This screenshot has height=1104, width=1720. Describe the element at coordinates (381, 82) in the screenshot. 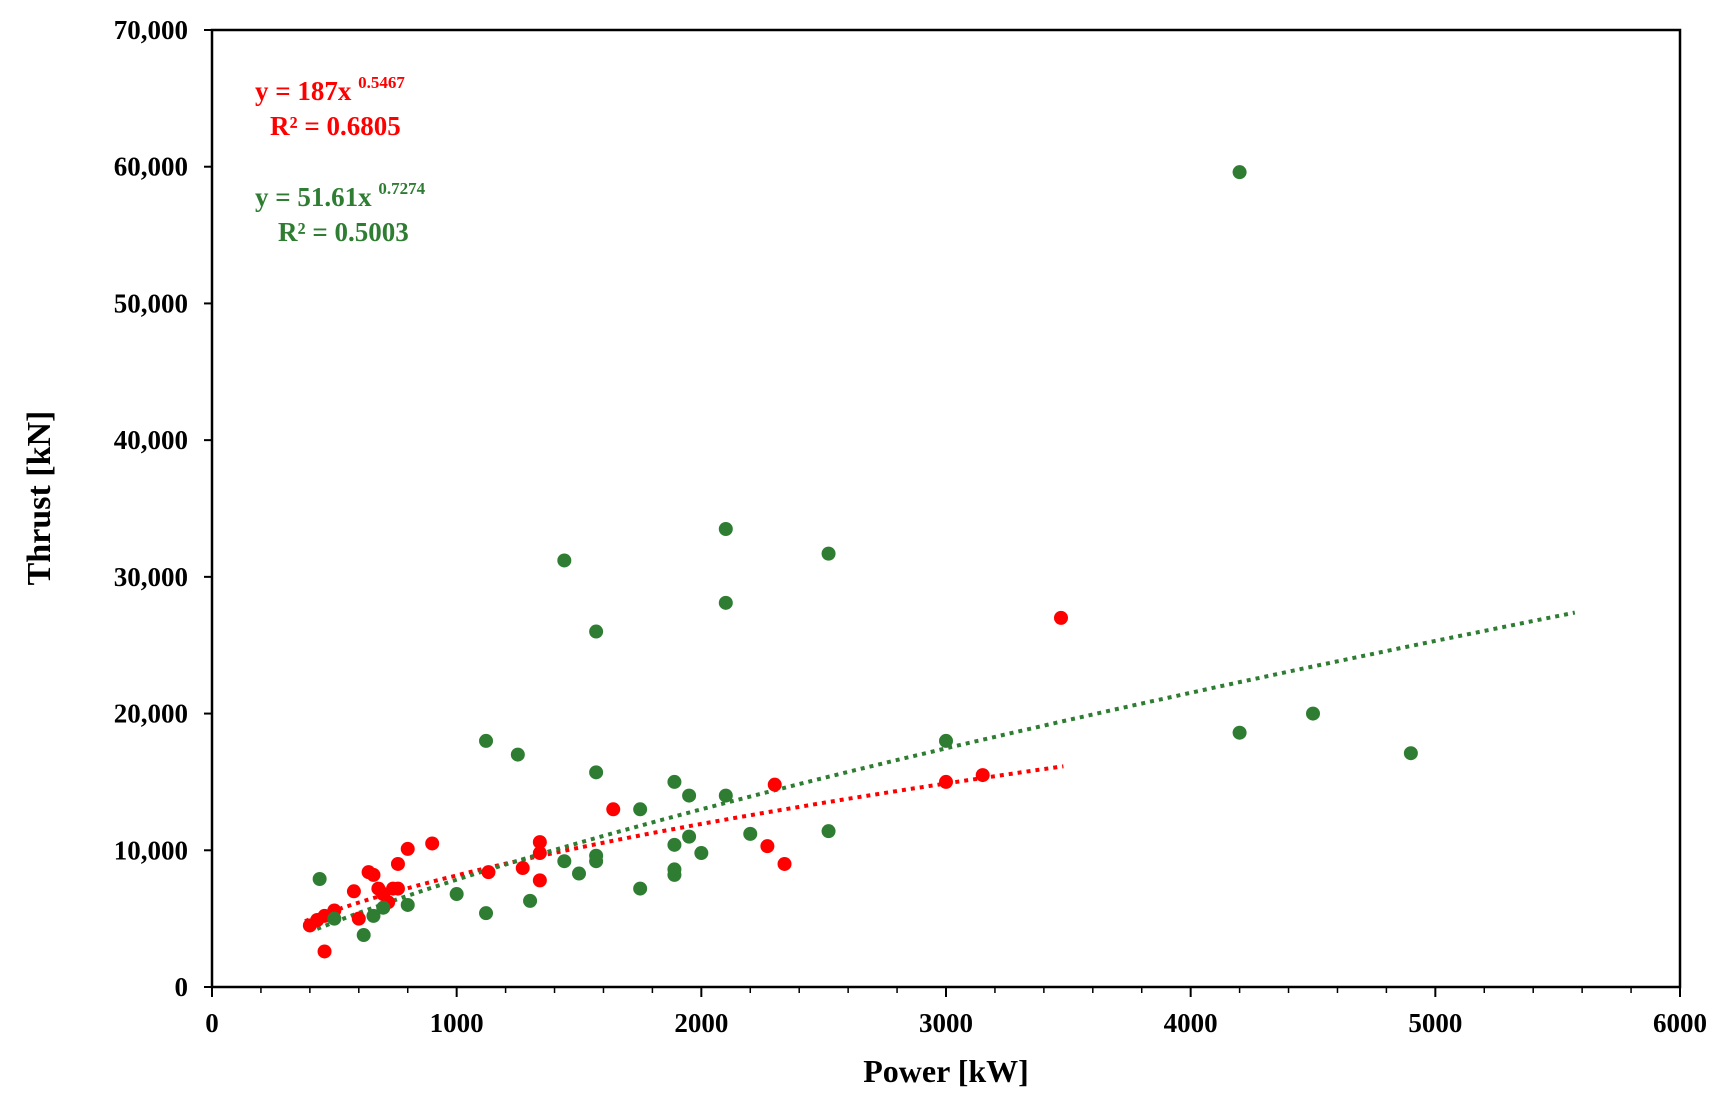

I see `red-equation-exponent: 0.5467` at that location.